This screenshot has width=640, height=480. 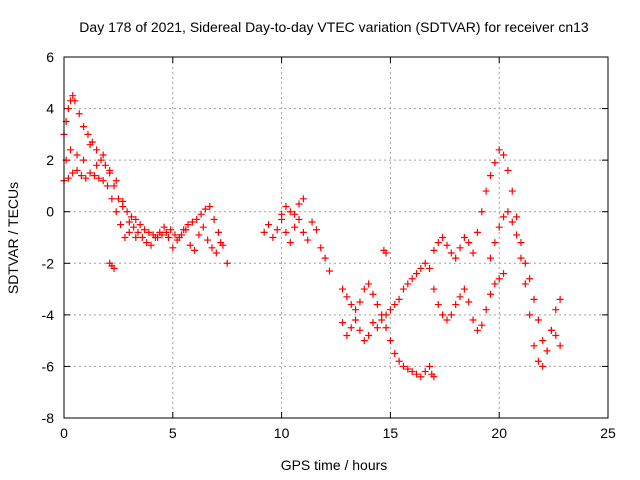 I want to click on series-trace-h, so click(x=423, y=302).